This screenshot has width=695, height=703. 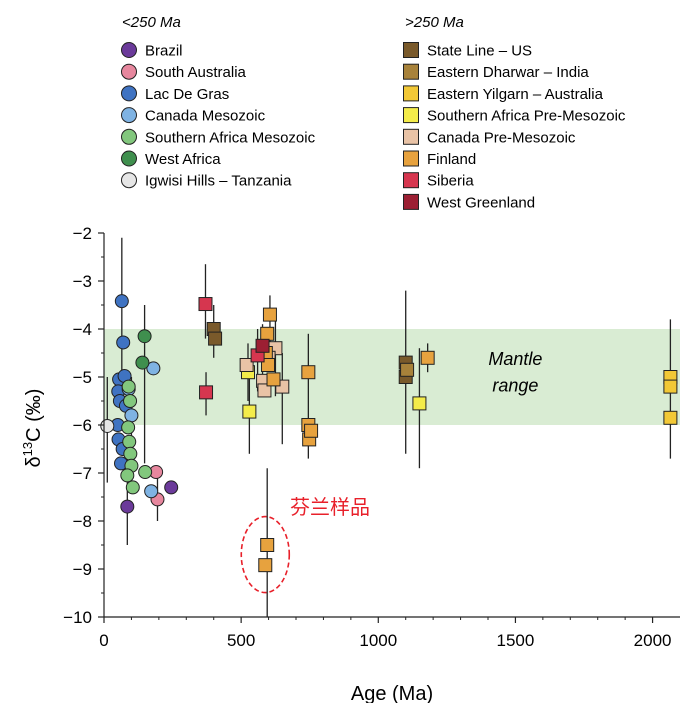 I want to click on legend-label: Brazil, so click(x=164, y=51).